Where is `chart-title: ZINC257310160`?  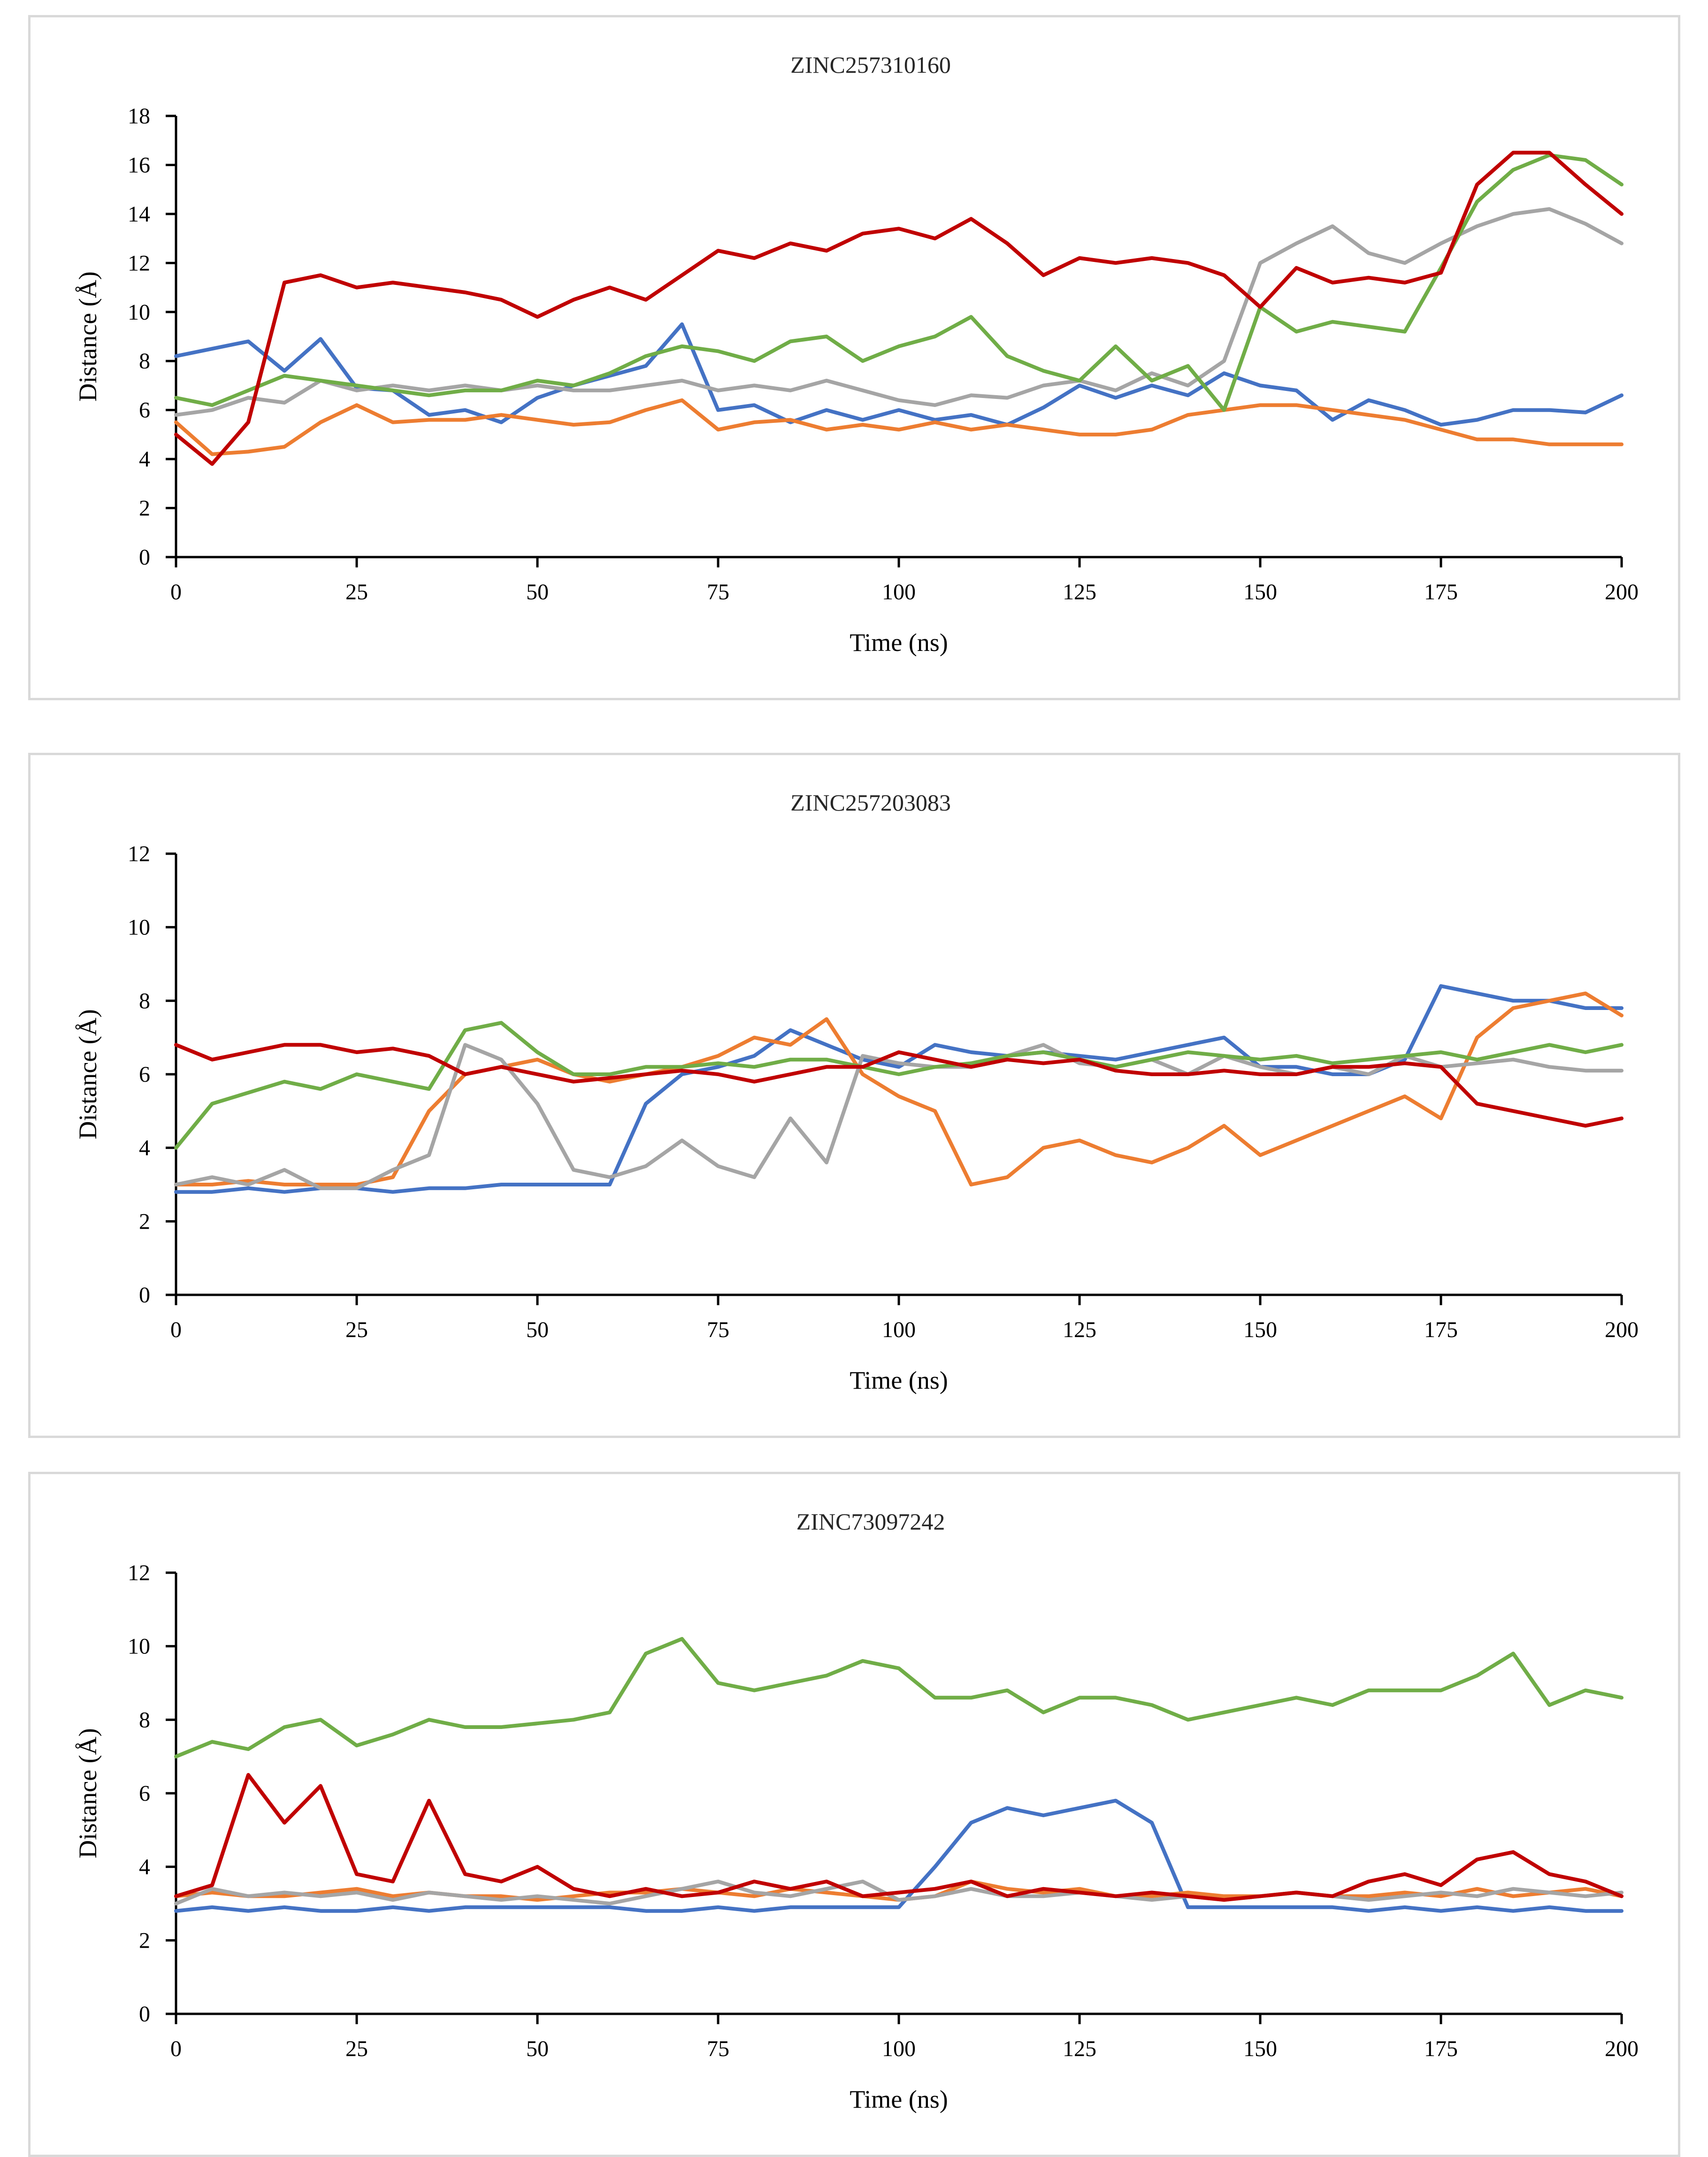 chart-title: ZINC257310160 is located at coordinates (870, 65).